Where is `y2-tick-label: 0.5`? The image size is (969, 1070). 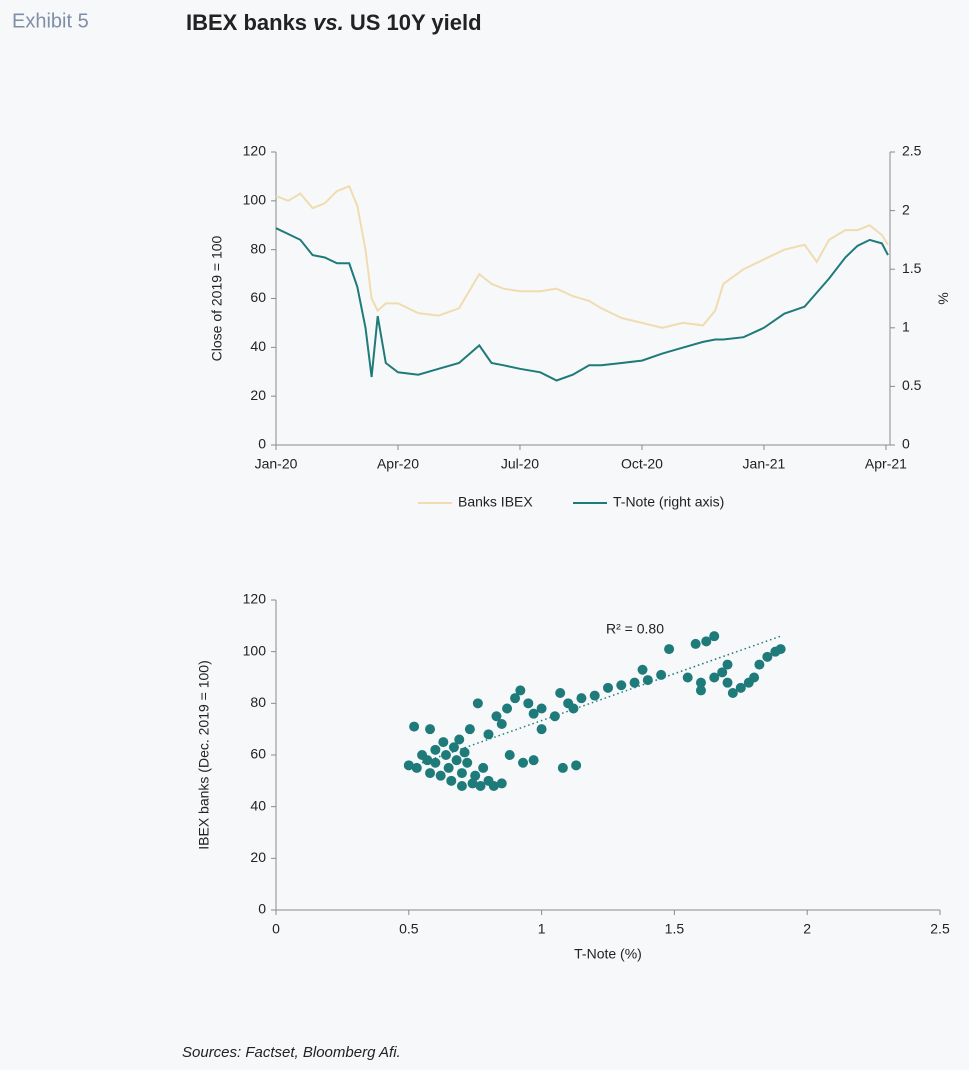 y2-tick-label: 0.5 is located at coordinates (912, 385).